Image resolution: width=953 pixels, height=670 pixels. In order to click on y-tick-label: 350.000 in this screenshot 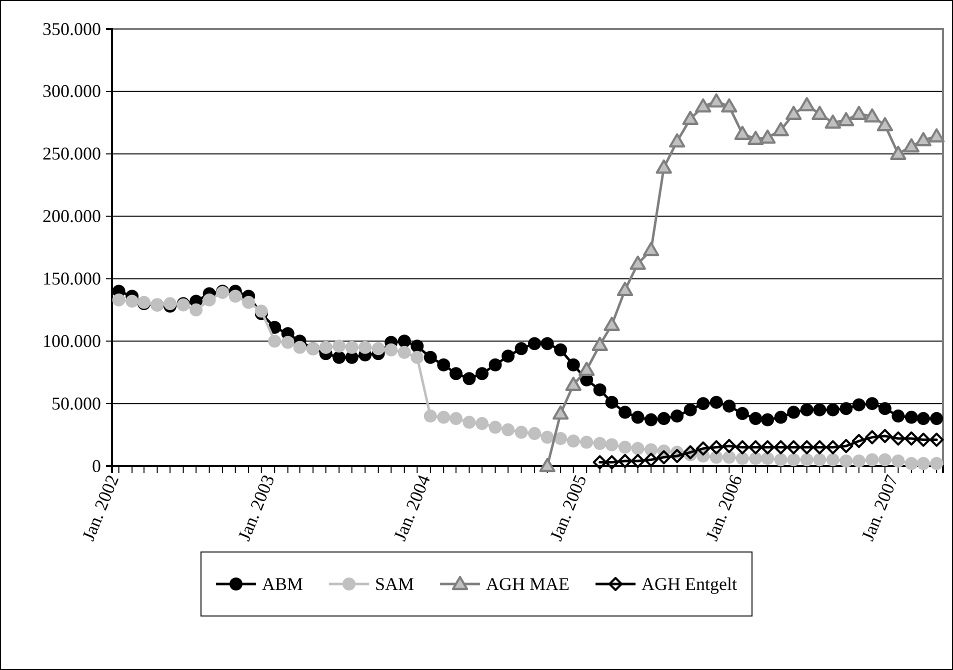, I will do `click(71, 28)`.